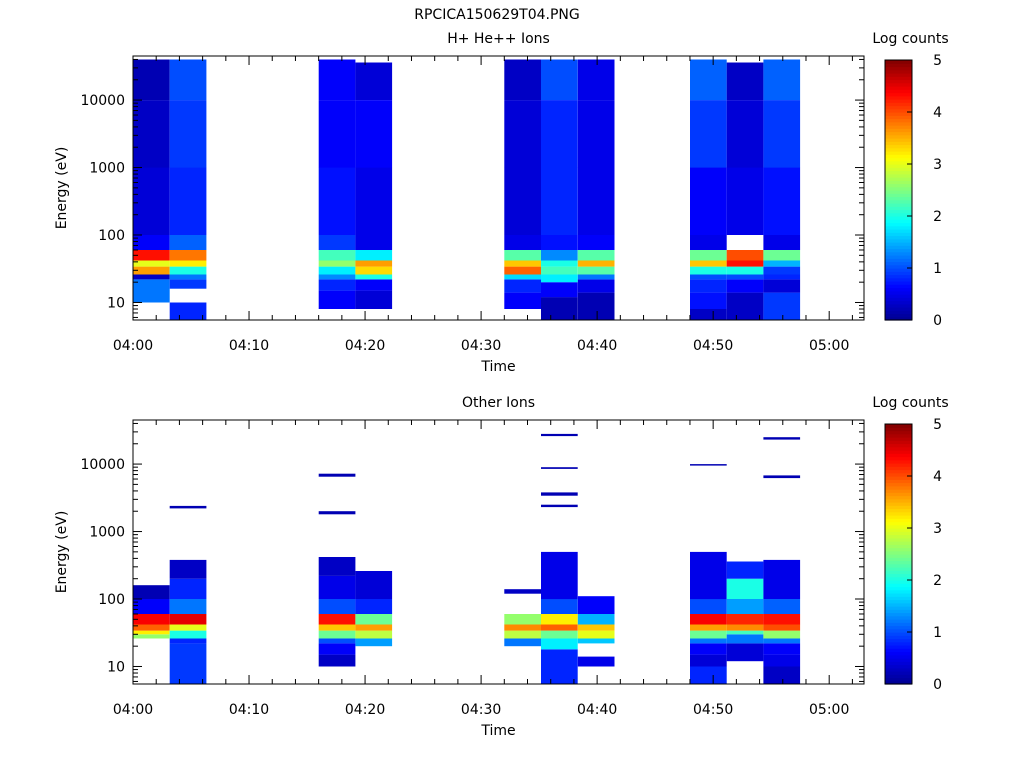  I want to click on y-tick-label: 10000, so click(102, 101).